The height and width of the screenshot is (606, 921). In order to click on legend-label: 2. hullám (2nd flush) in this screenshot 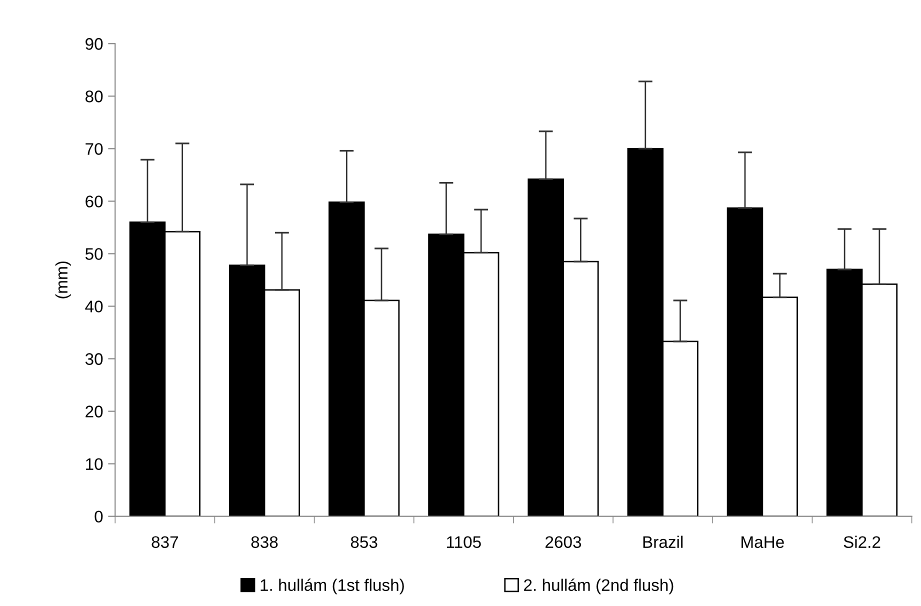, I will do `click(599, 586)`.